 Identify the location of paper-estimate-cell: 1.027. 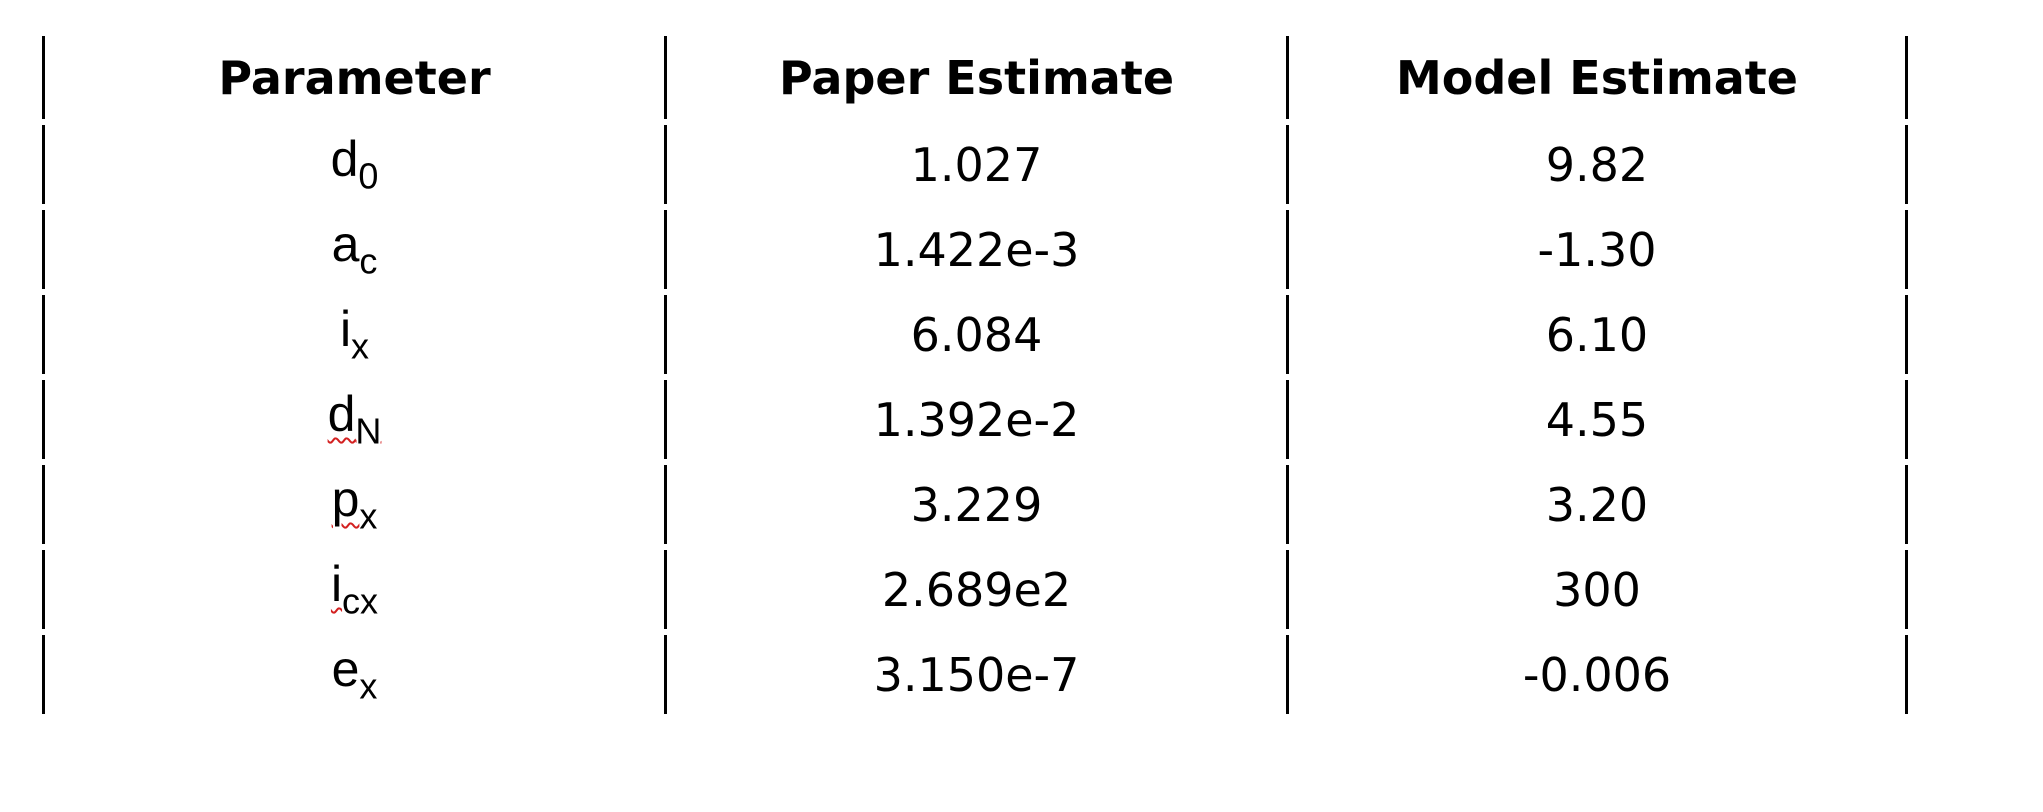
(975, 164).